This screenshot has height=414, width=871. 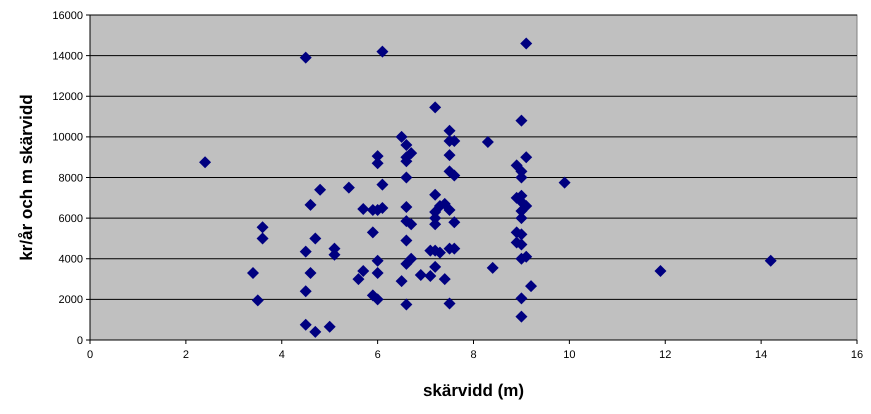 What do you see at coordinates (90, 355) in the screenshot?
I see `x-tick-label: 0` at bounding box center [90, 355].